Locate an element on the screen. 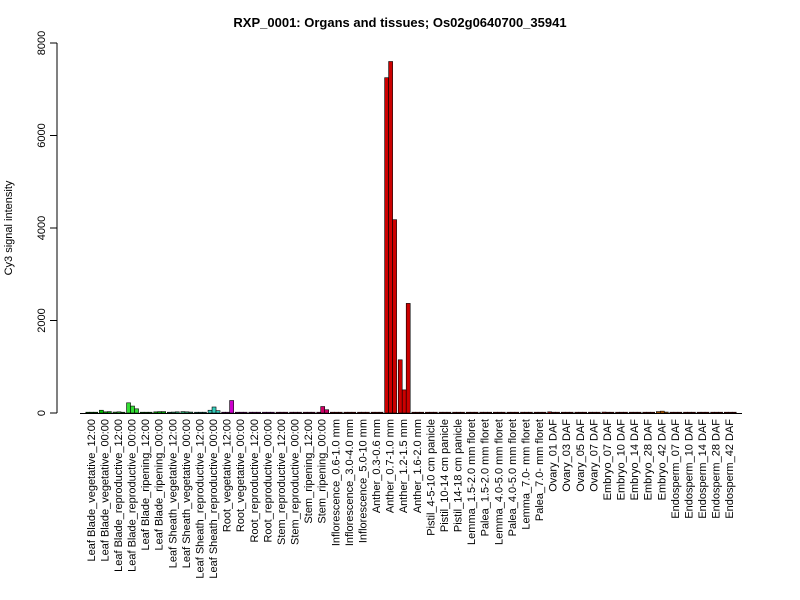  x-tick-label: Palea_1.5-2.0 mm floret is located at coordinates (486, 477).